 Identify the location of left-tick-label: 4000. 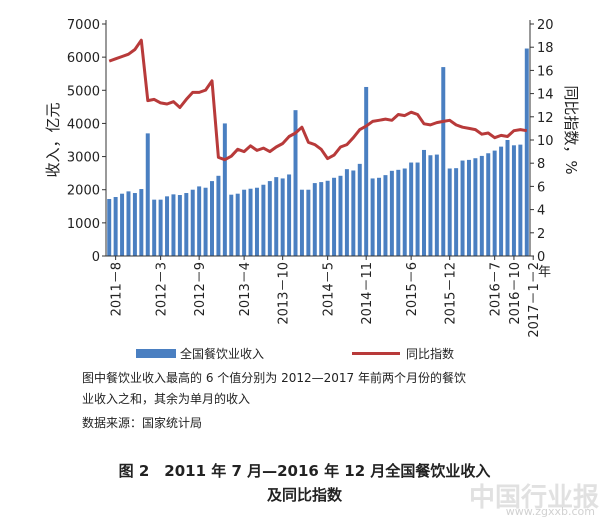
(83, 124).